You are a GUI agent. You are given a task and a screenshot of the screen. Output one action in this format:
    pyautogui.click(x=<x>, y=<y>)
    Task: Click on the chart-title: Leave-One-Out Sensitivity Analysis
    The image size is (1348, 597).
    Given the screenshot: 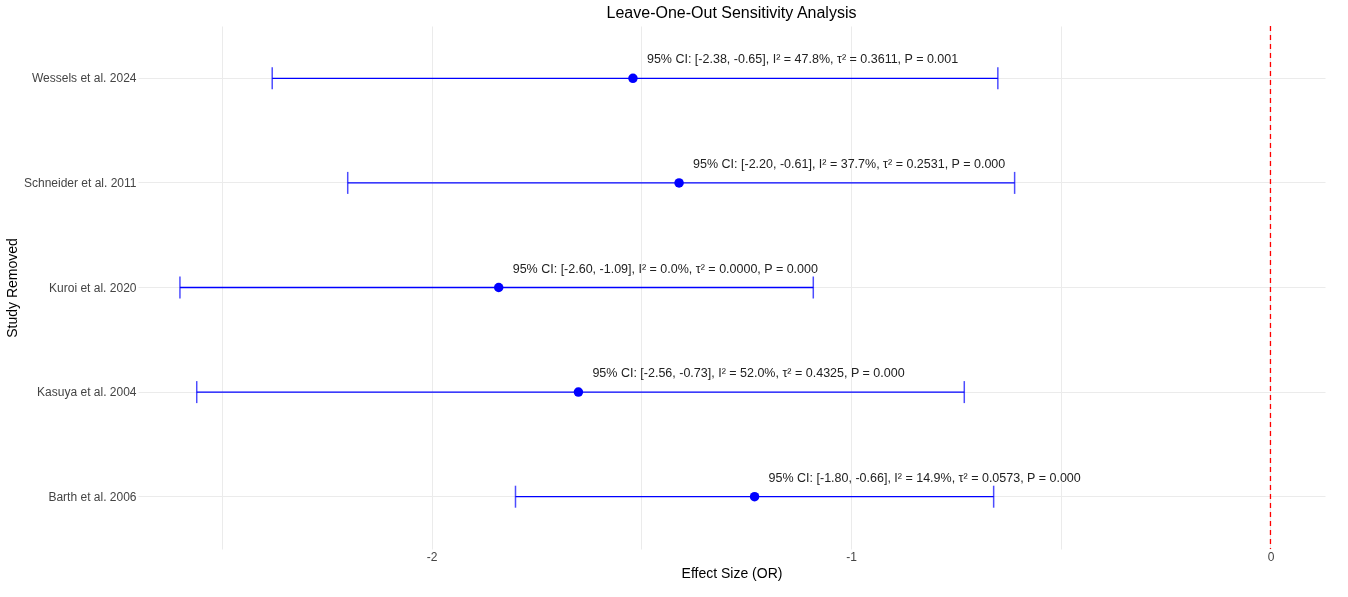 What is the action you would take?
    pyautogui.click(x=731, y=13)
    